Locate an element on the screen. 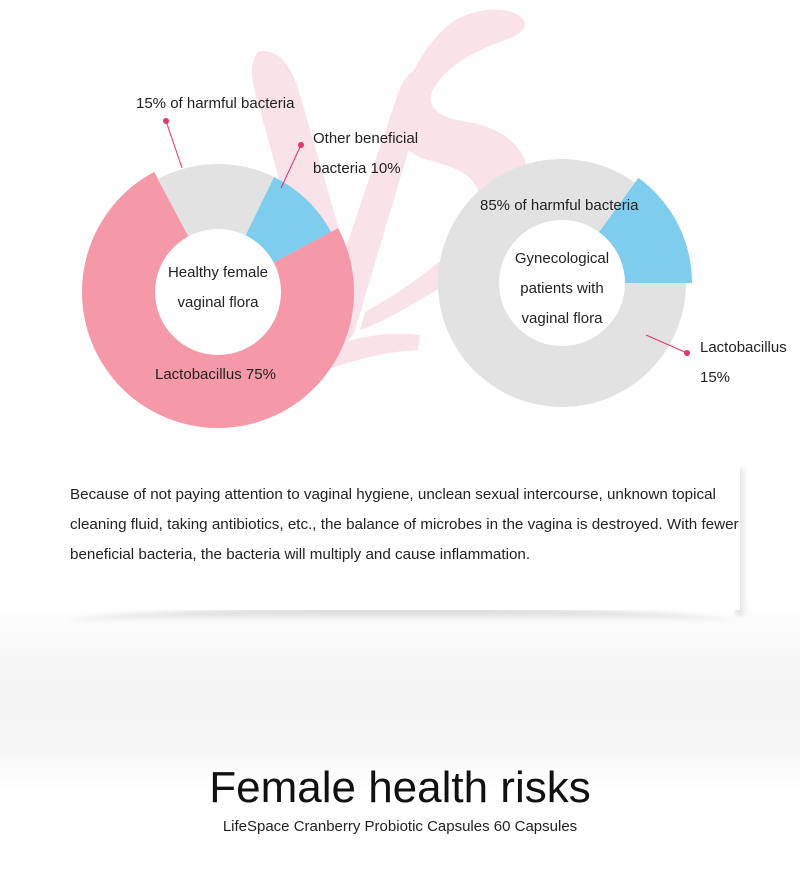  right-donut-center is located at coordinates (562, 283).